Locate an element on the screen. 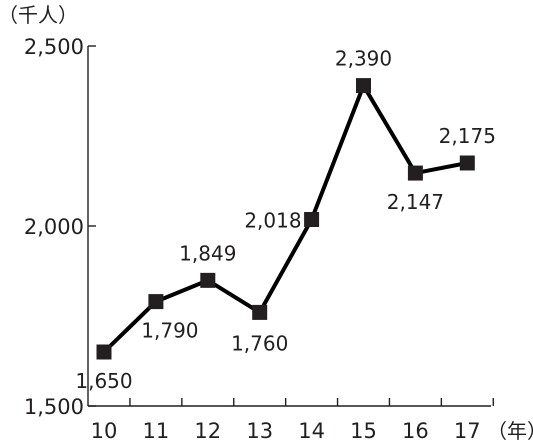 The width and height of the screenshot is (533, 446). data-label: 2,390 is located at coordinates (363, 59).